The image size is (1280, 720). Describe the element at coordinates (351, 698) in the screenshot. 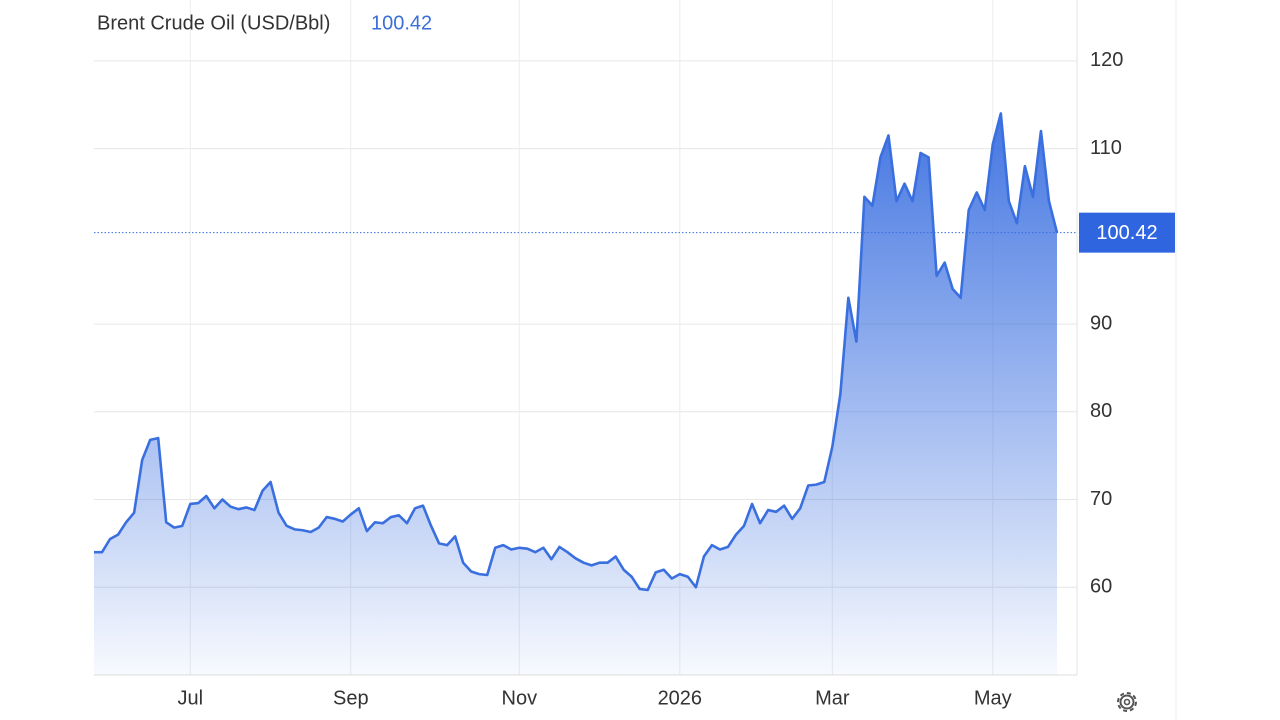

I see `x-tick-label: Sep` at that location.